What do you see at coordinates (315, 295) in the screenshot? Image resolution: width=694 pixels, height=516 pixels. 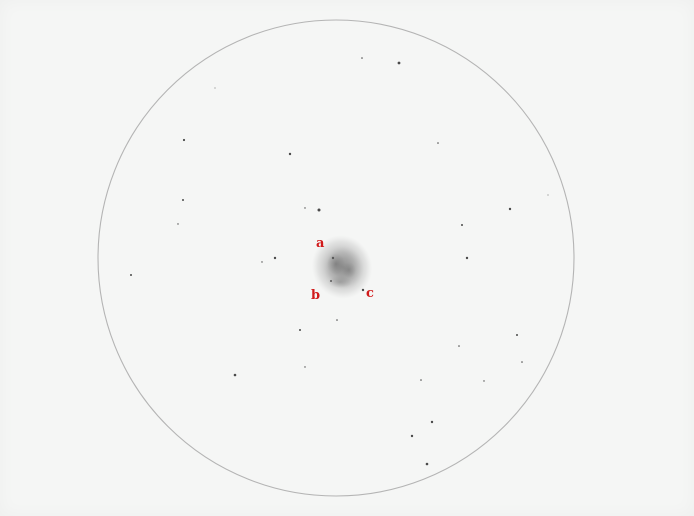 I see `label-b: b` at bounding box center [315, 295].